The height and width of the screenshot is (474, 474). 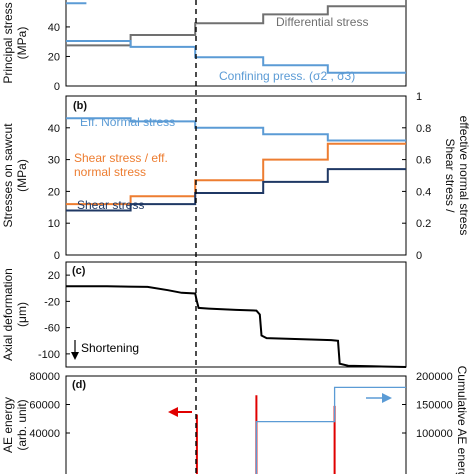 What do you see at coordinates (52, 329) in the screenshot?
I see `y-tick-label: -60` at bounding box center [52, 329].